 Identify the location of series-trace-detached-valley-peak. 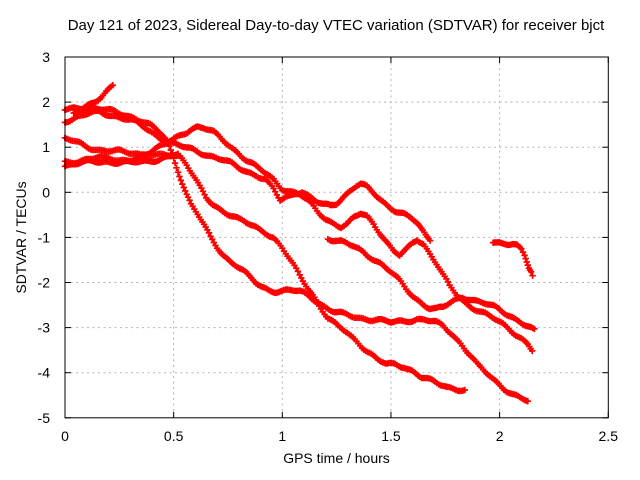
(431, 284).